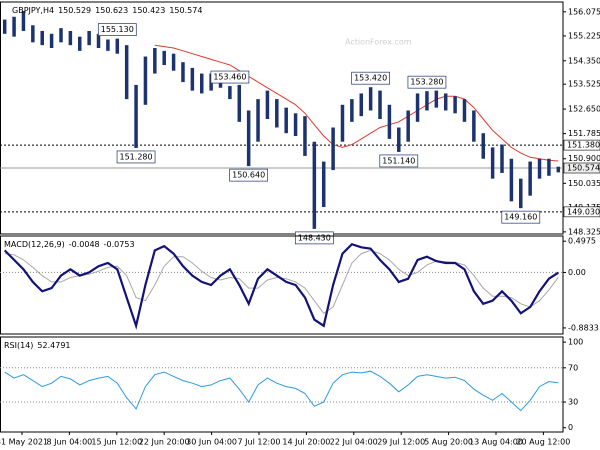  What do you see at coordinates (84, 244) in the screenshot?
I see `indicator-value: -0.0048` at bounding box center [84, 244].